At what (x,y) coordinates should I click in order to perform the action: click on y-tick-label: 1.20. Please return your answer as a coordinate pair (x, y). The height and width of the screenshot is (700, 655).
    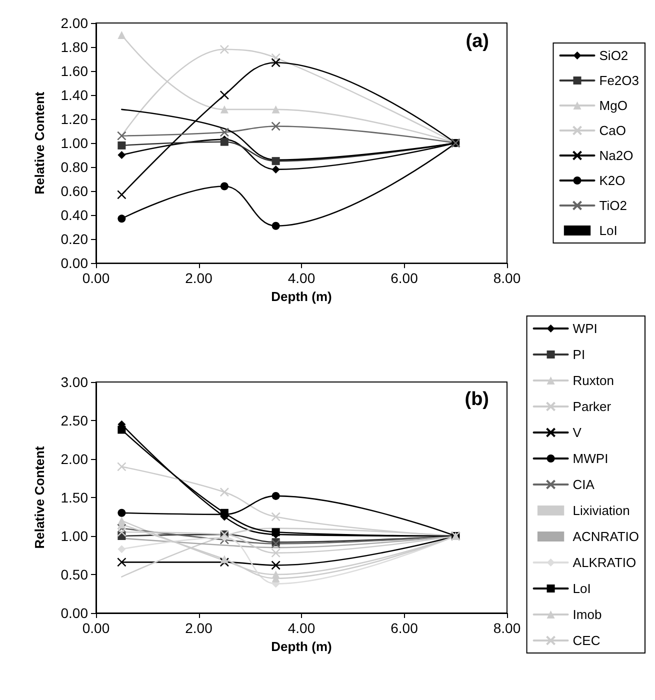
    Looking at the image, I should click on (74, 119).